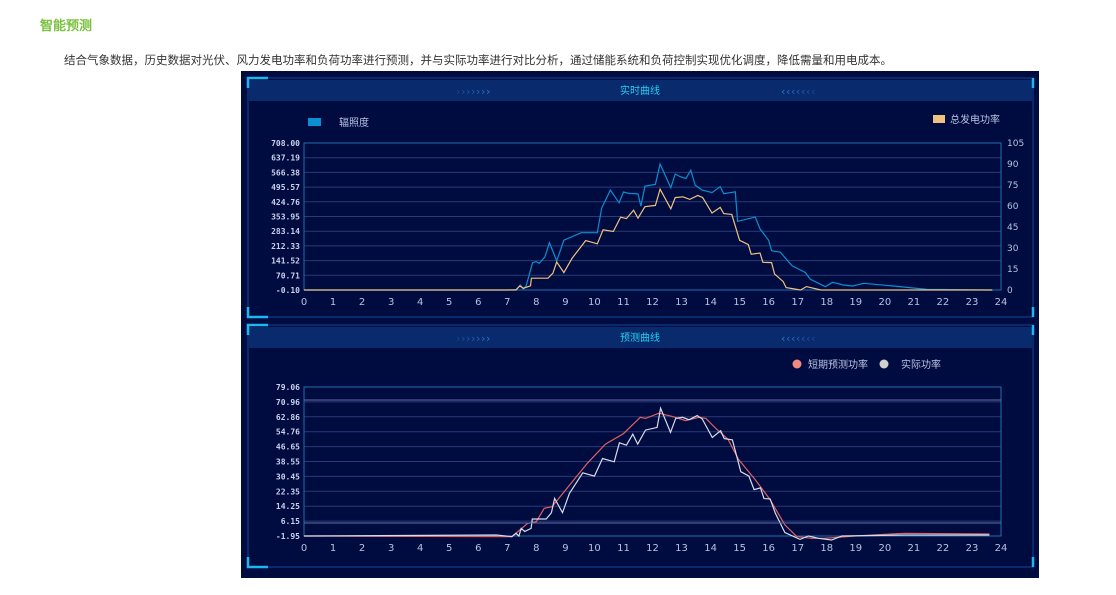  I want to click on y-tick-label: -0.10, so click(288, 290).